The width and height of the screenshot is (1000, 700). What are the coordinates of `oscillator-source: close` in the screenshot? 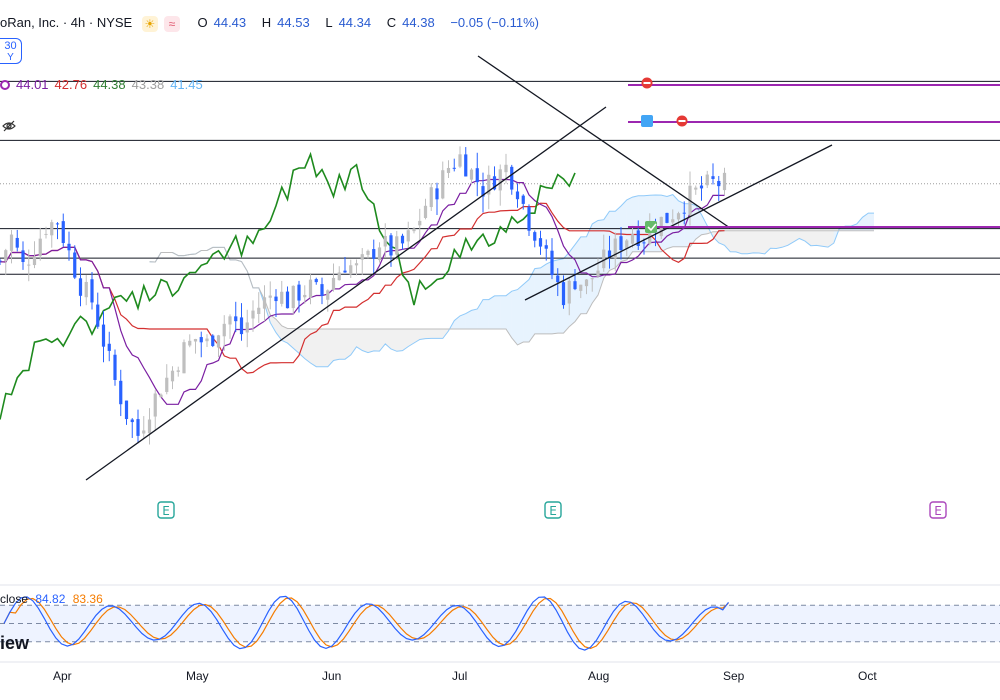 It's located at (14, 599).